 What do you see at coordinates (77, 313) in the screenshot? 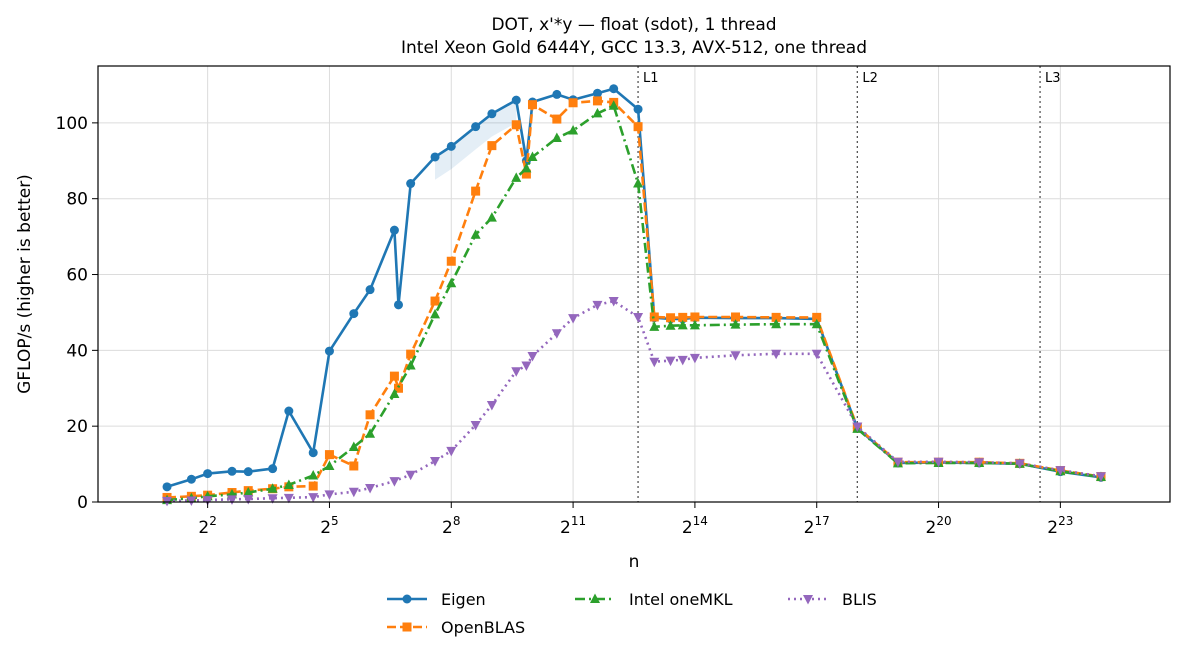
I see `y-axis-ticks: 0 20 40 60 80 100` at bounding box center [77, 313].